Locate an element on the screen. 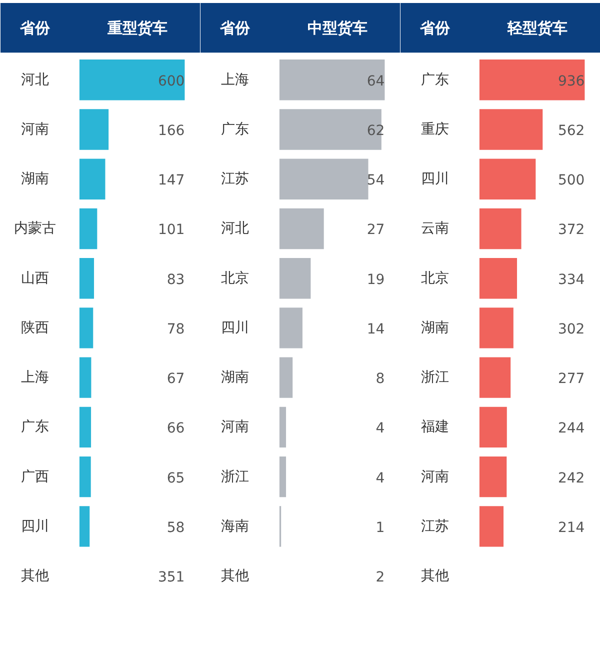 This screenshot has height=649, width=600. data-label: 500 is located at coordinates (571, 180).